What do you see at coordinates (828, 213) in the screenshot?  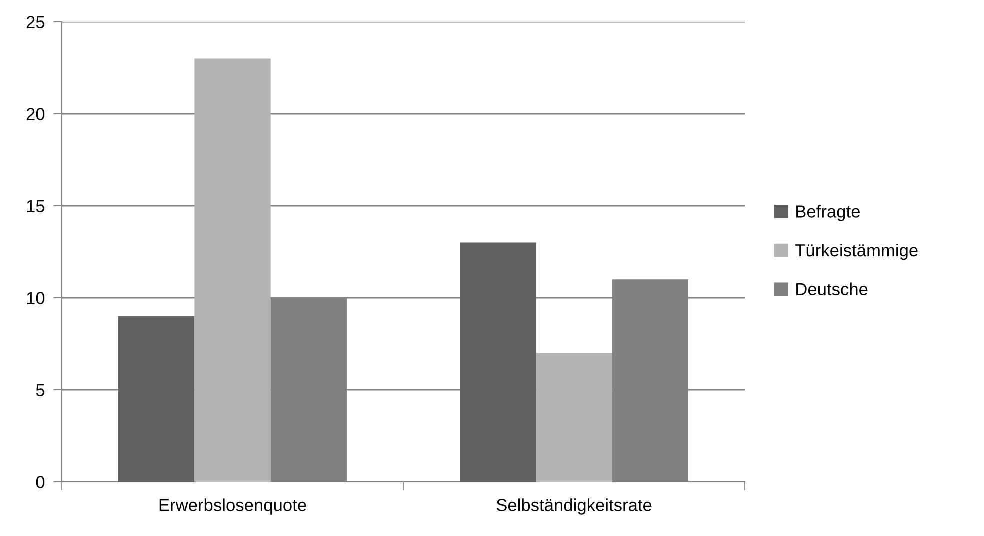 I see `legend-label: Befragte` at bounding box center [828, 213].